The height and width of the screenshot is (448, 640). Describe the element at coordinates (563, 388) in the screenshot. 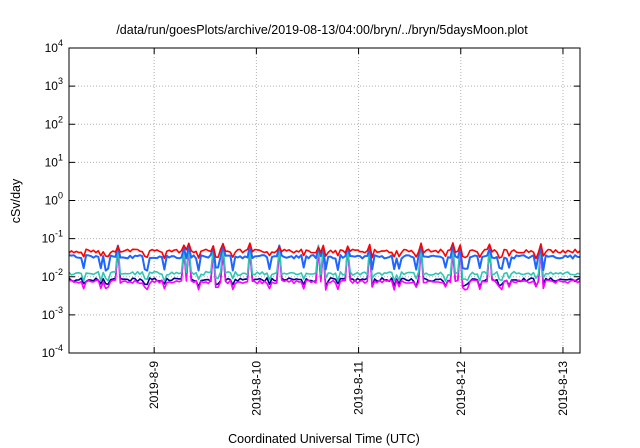

I see `x-tick-label: 2019-8-13` at that location.